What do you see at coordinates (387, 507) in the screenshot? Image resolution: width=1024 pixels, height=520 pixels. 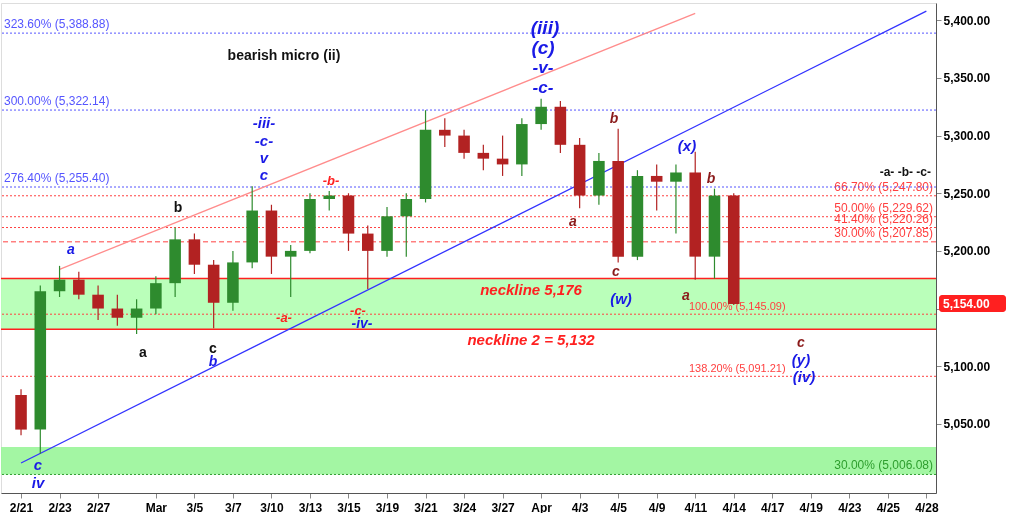 I see `x-tick-label: 3/19` at bounding box center [387, 507].